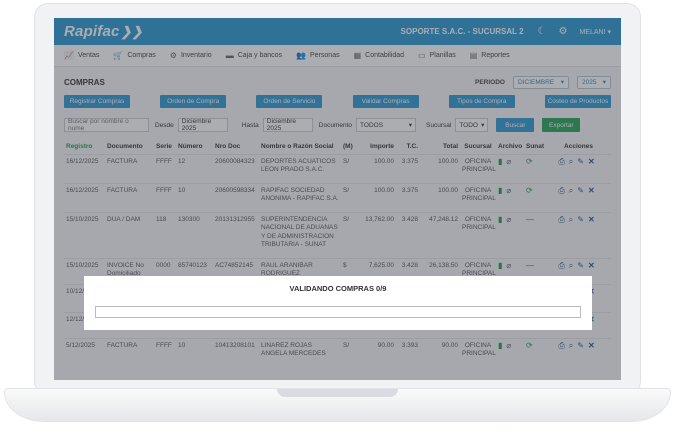 The image size is (675, 440). What do you see at coordinates (103, 31) in the screenshot?
I see `app-logo: Rapifac❯❯` at bounding box center [103, 31].